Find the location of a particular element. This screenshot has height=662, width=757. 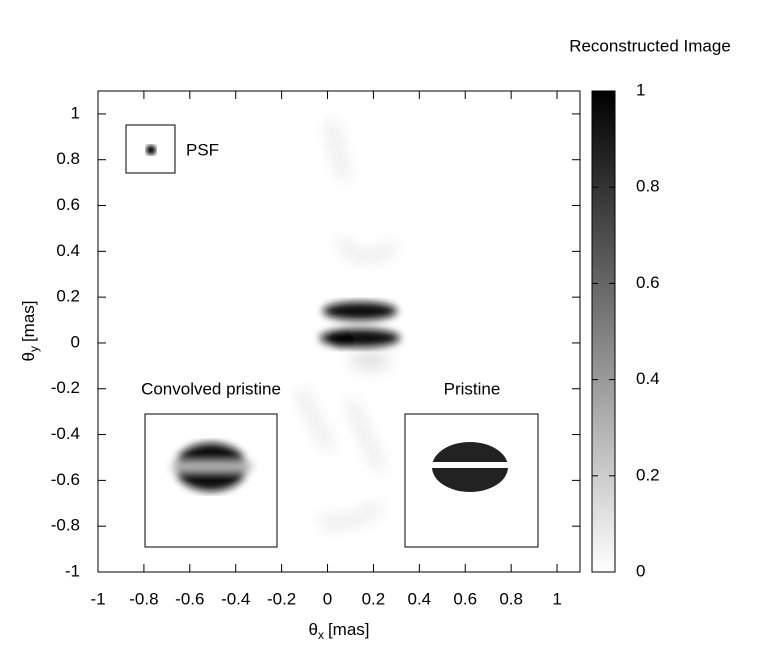

y-tick-label: 0.8 is located at coordinates (68, 158).